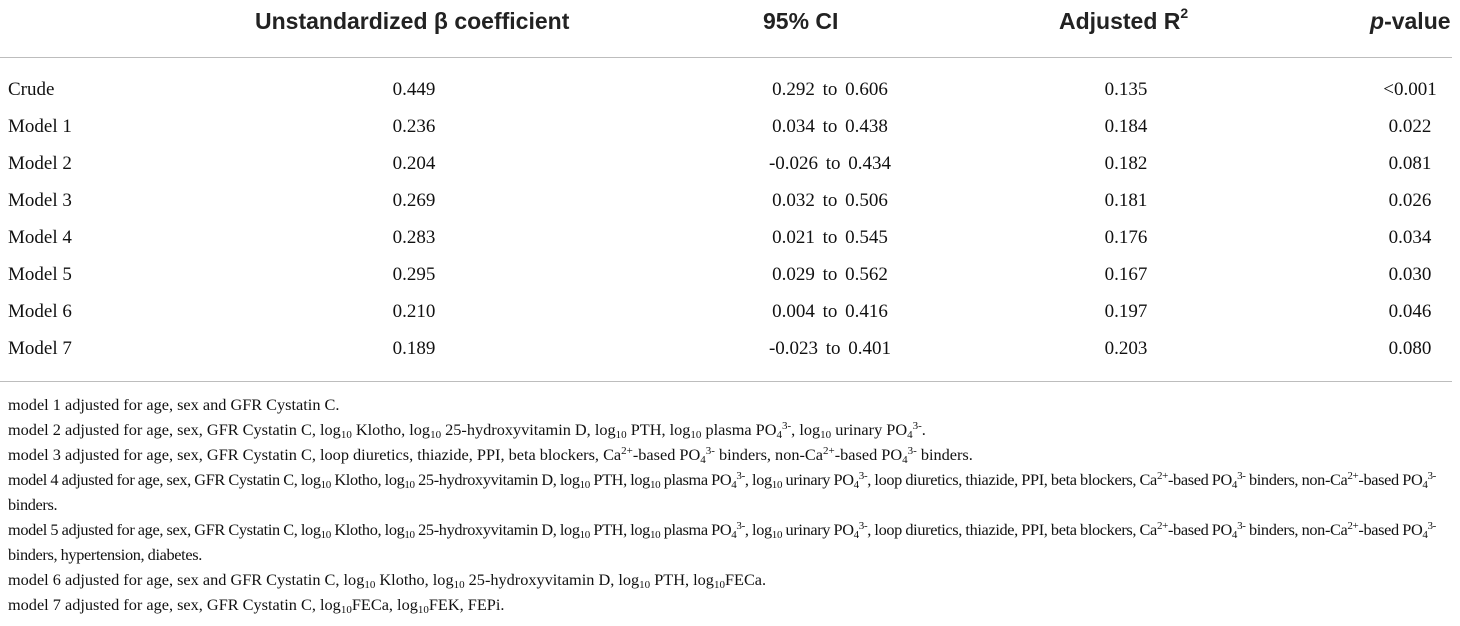 Image resolution: width=1460 pixels, height=626 pixels. What do you see at coordinates (40, 348) in the screenshot?
I see `row-model-label: Model 7` at bounding box center [40, 348].